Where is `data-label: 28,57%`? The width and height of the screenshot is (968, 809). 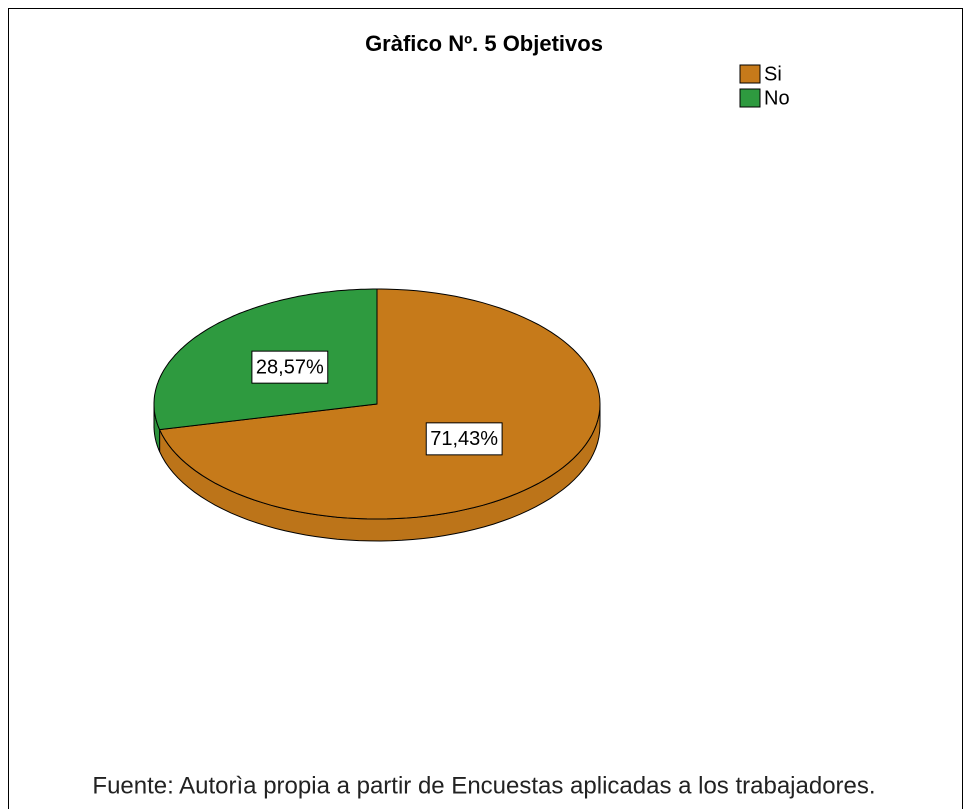 data-label: 28,57% is located at coordinates (290, 367).